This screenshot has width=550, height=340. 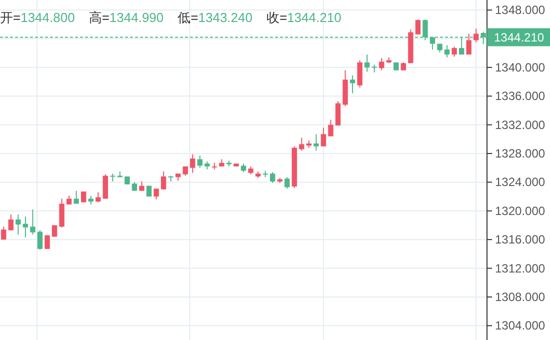 What do you see at coordinates (520, 325) in the screenshot?
I see `y-tick-label: 1304.000` at bounding box center [520, 325].